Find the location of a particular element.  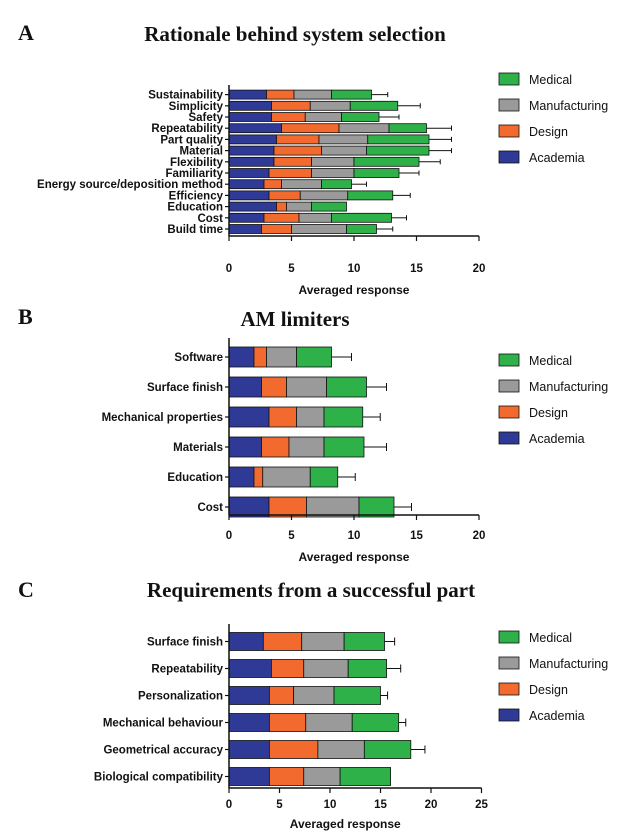

category-label: Education is located at coordinates (195, 478).